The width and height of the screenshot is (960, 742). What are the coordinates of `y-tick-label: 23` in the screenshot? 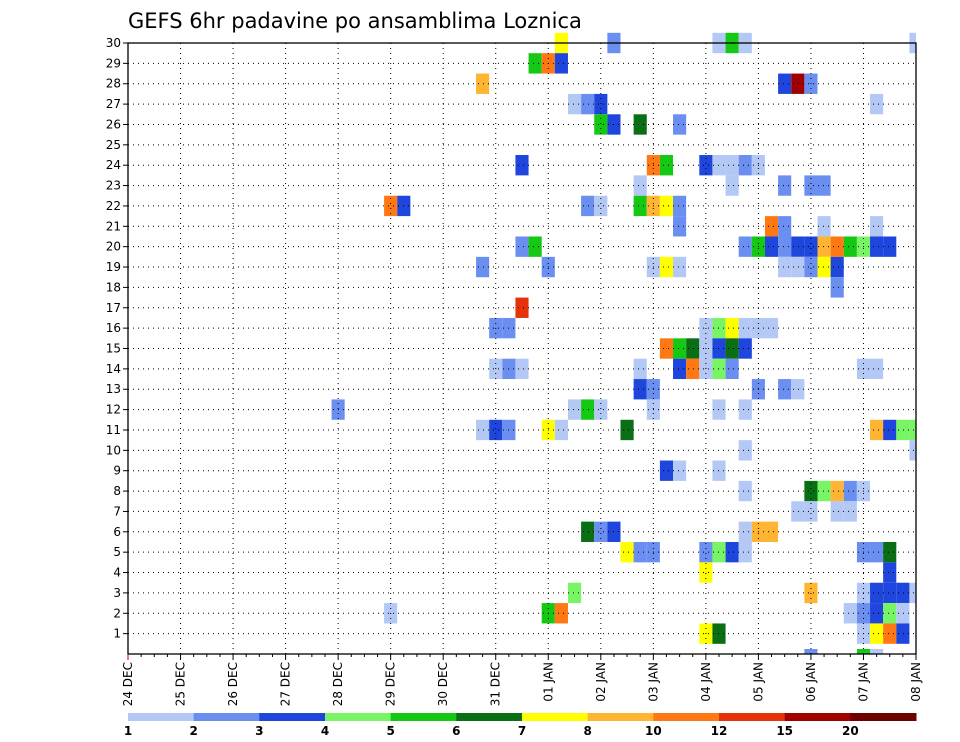 It's located at (113, 186).